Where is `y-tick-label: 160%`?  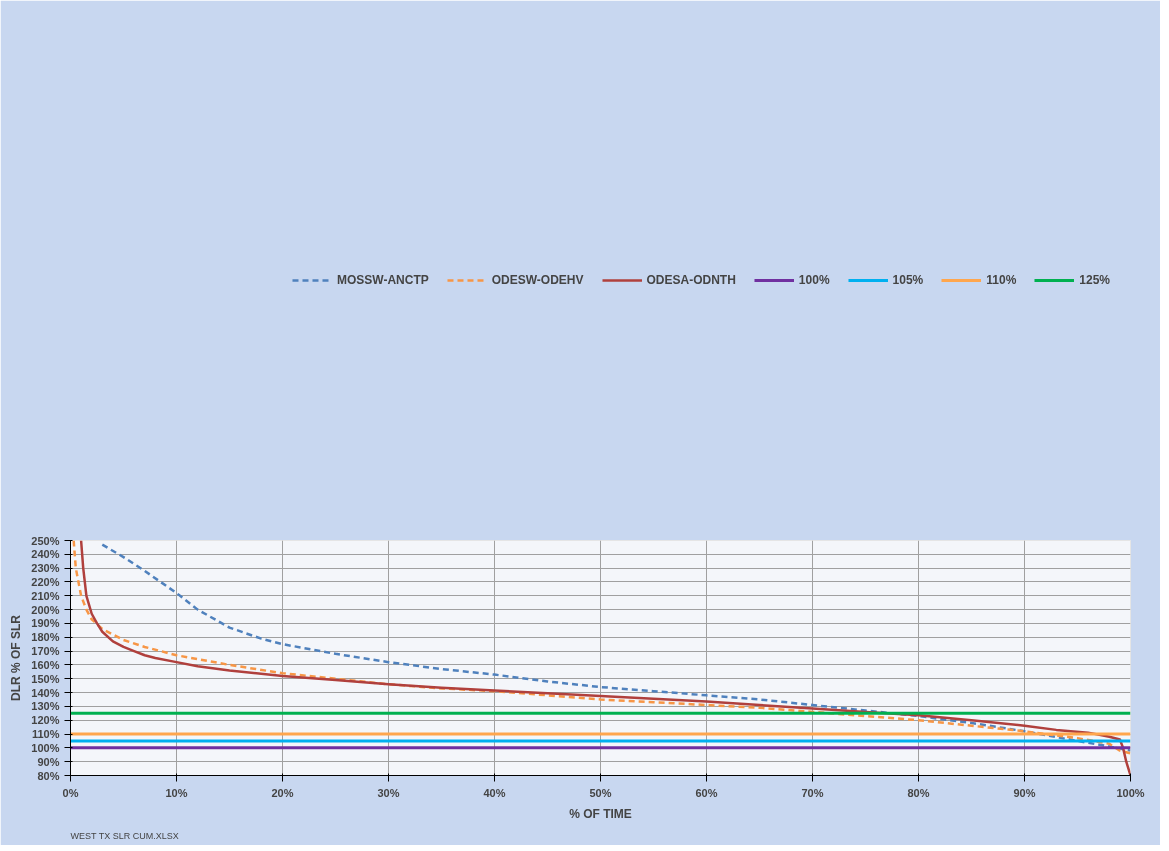
y-tick-label: 160% is located at coordinates (45, 664).